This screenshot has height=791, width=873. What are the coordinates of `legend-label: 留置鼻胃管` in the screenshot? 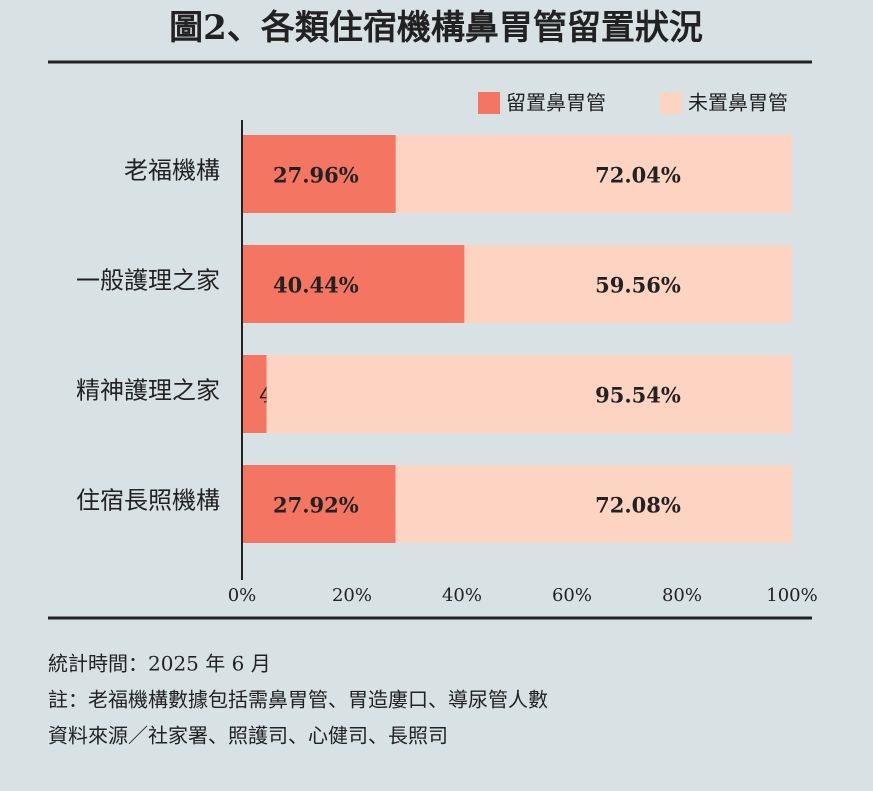 It's located at (556, 103).